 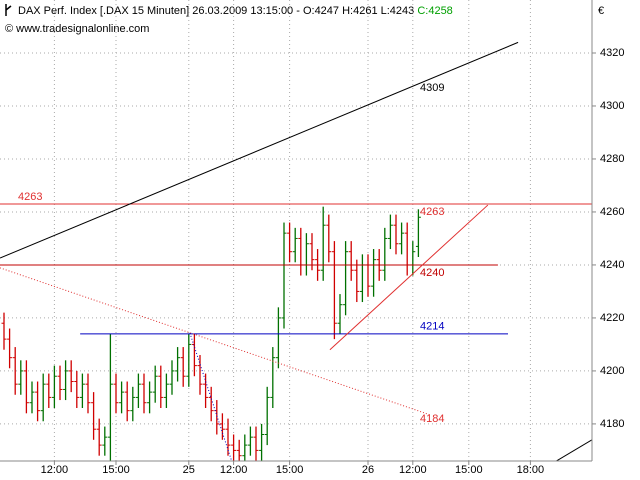 I want to click on y-tick-label: 4180, so click(x=612, y=424).